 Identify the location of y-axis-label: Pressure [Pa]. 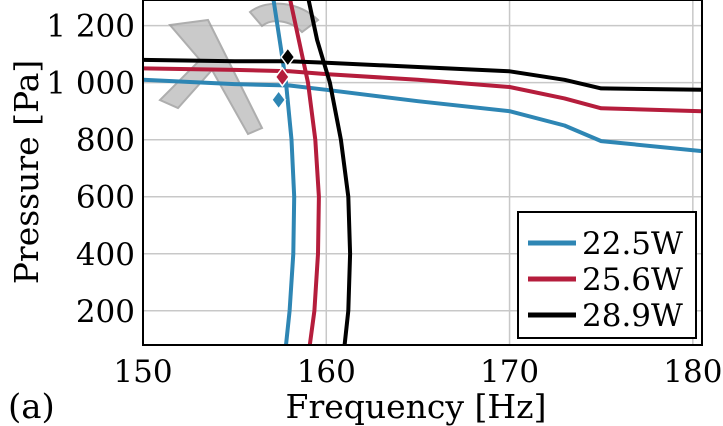
(26, 172).